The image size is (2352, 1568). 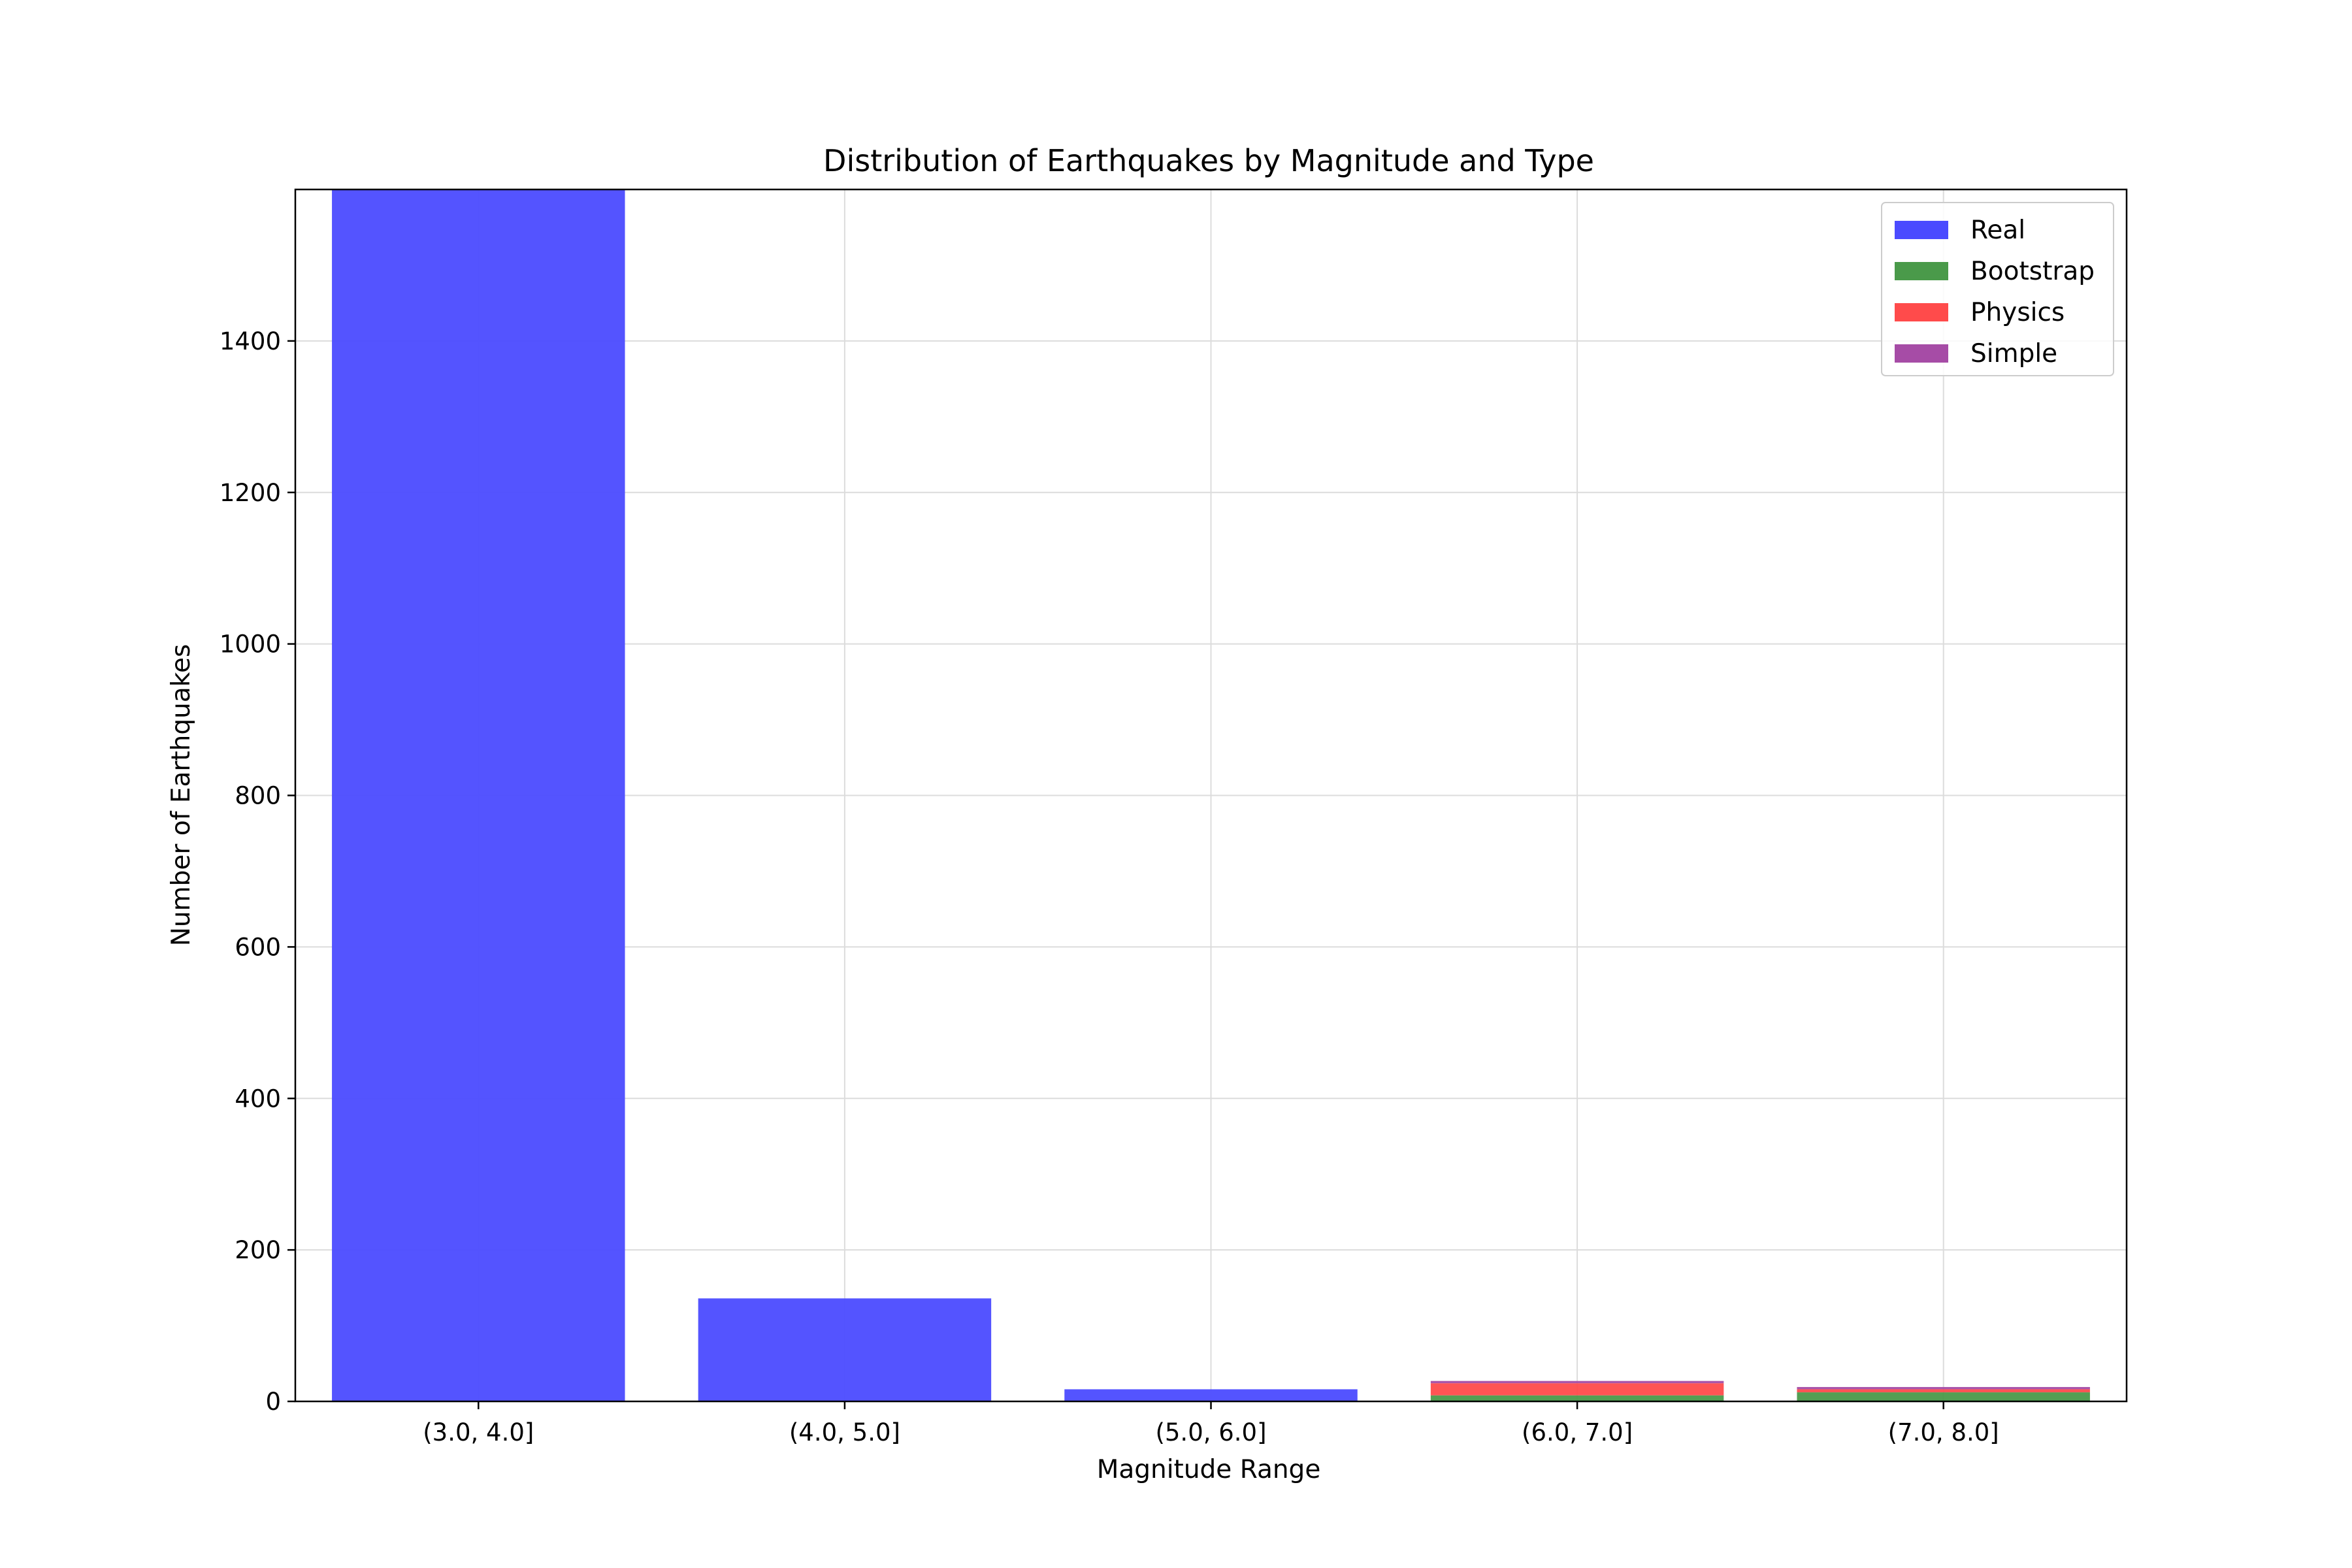 What do you see at coordinates (1577, 1432) in the screenshot?
I see `x-tick-label: (6.0, 7.0]` at bounding box center [1577, 1432].